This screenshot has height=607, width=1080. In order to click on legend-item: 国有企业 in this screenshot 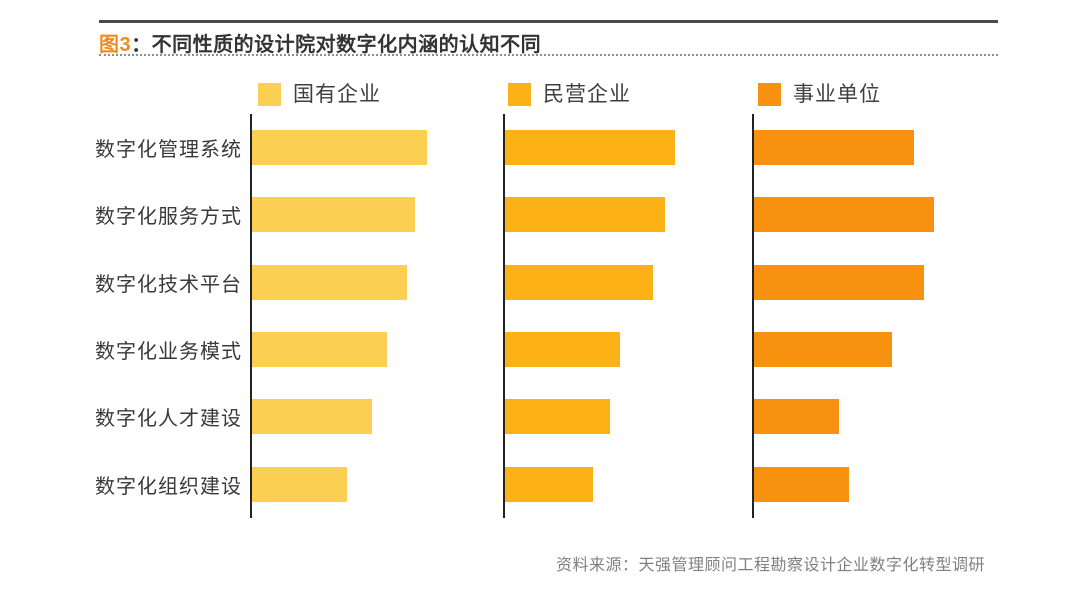, I will do `click(319, 94)`.